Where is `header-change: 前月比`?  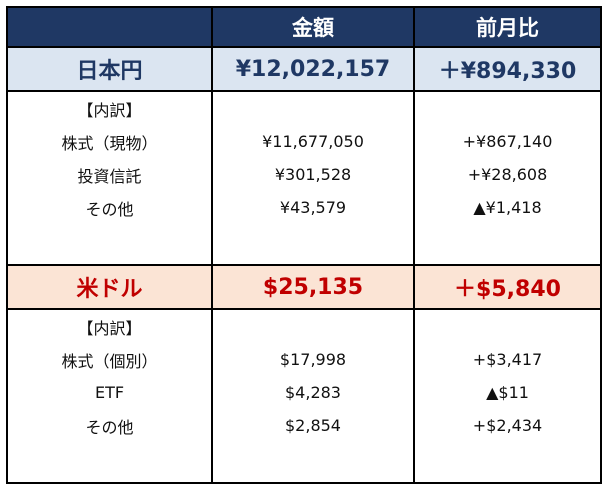
header-change: 前月比 is located at coordinates (507, 27).